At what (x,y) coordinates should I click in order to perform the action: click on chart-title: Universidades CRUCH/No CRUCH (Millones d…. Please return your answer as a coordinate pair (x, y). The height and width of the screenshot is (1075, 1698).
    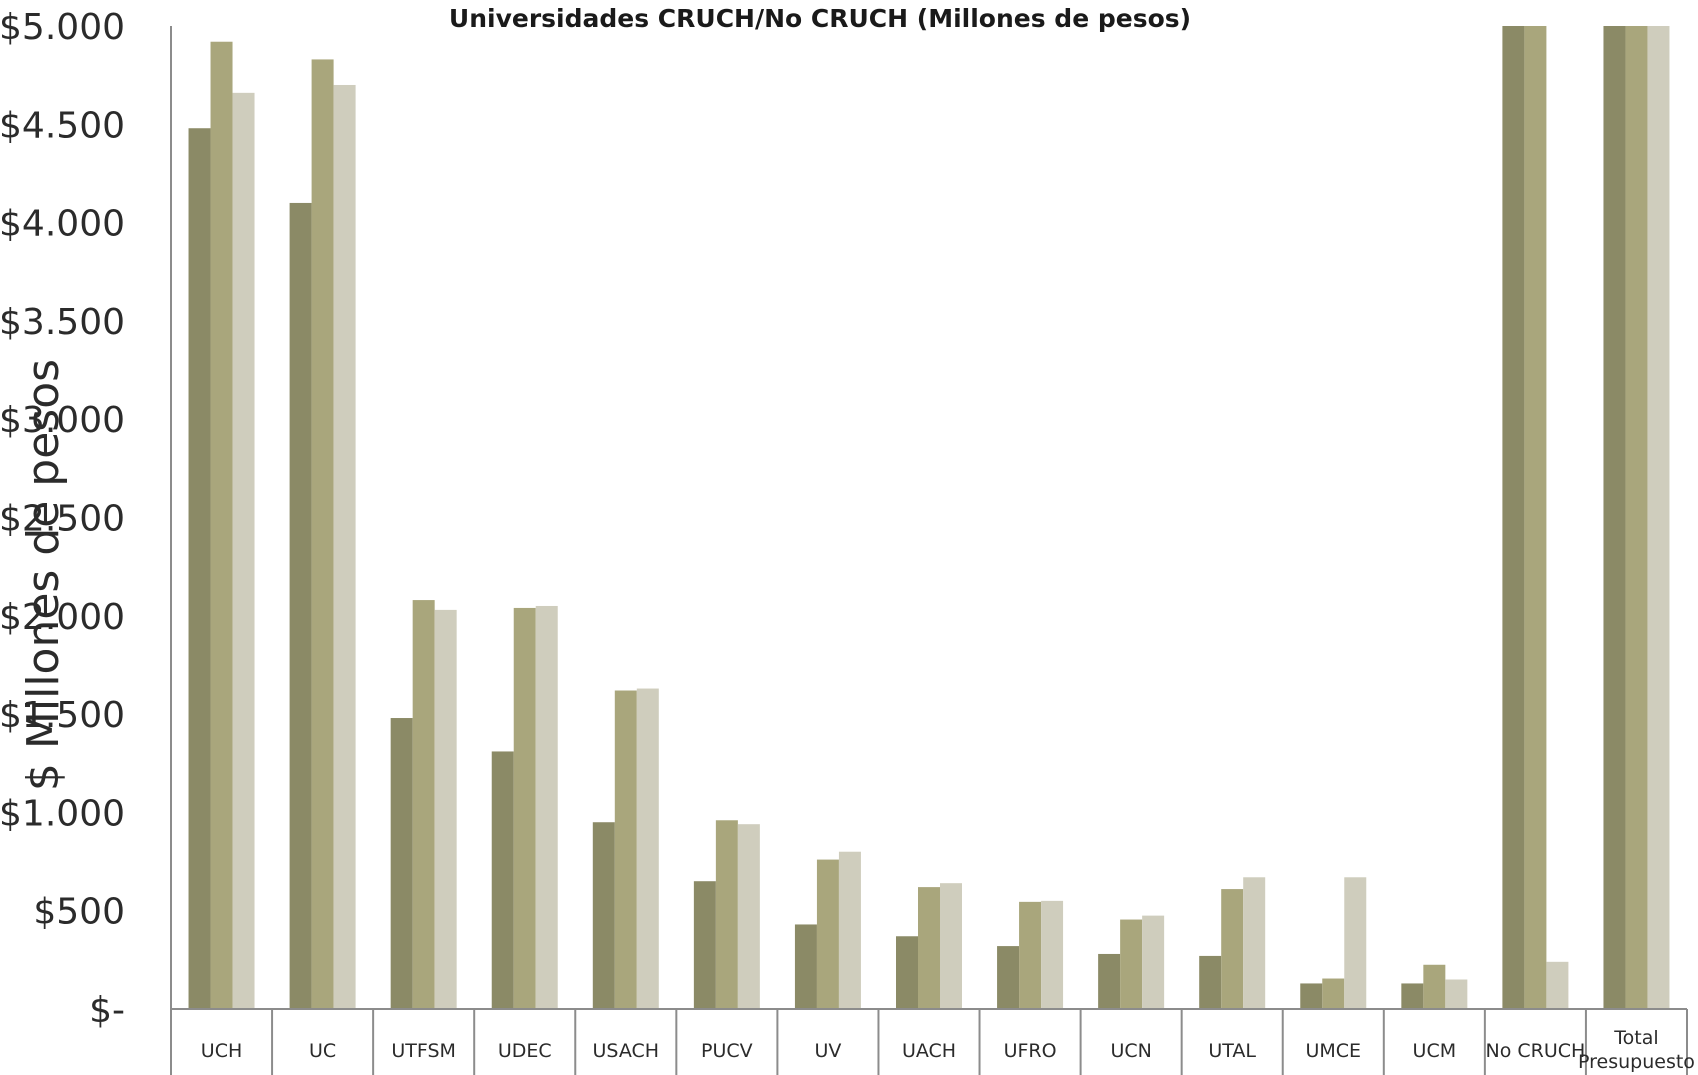
    Looking at the image, I should click on (820, 18).